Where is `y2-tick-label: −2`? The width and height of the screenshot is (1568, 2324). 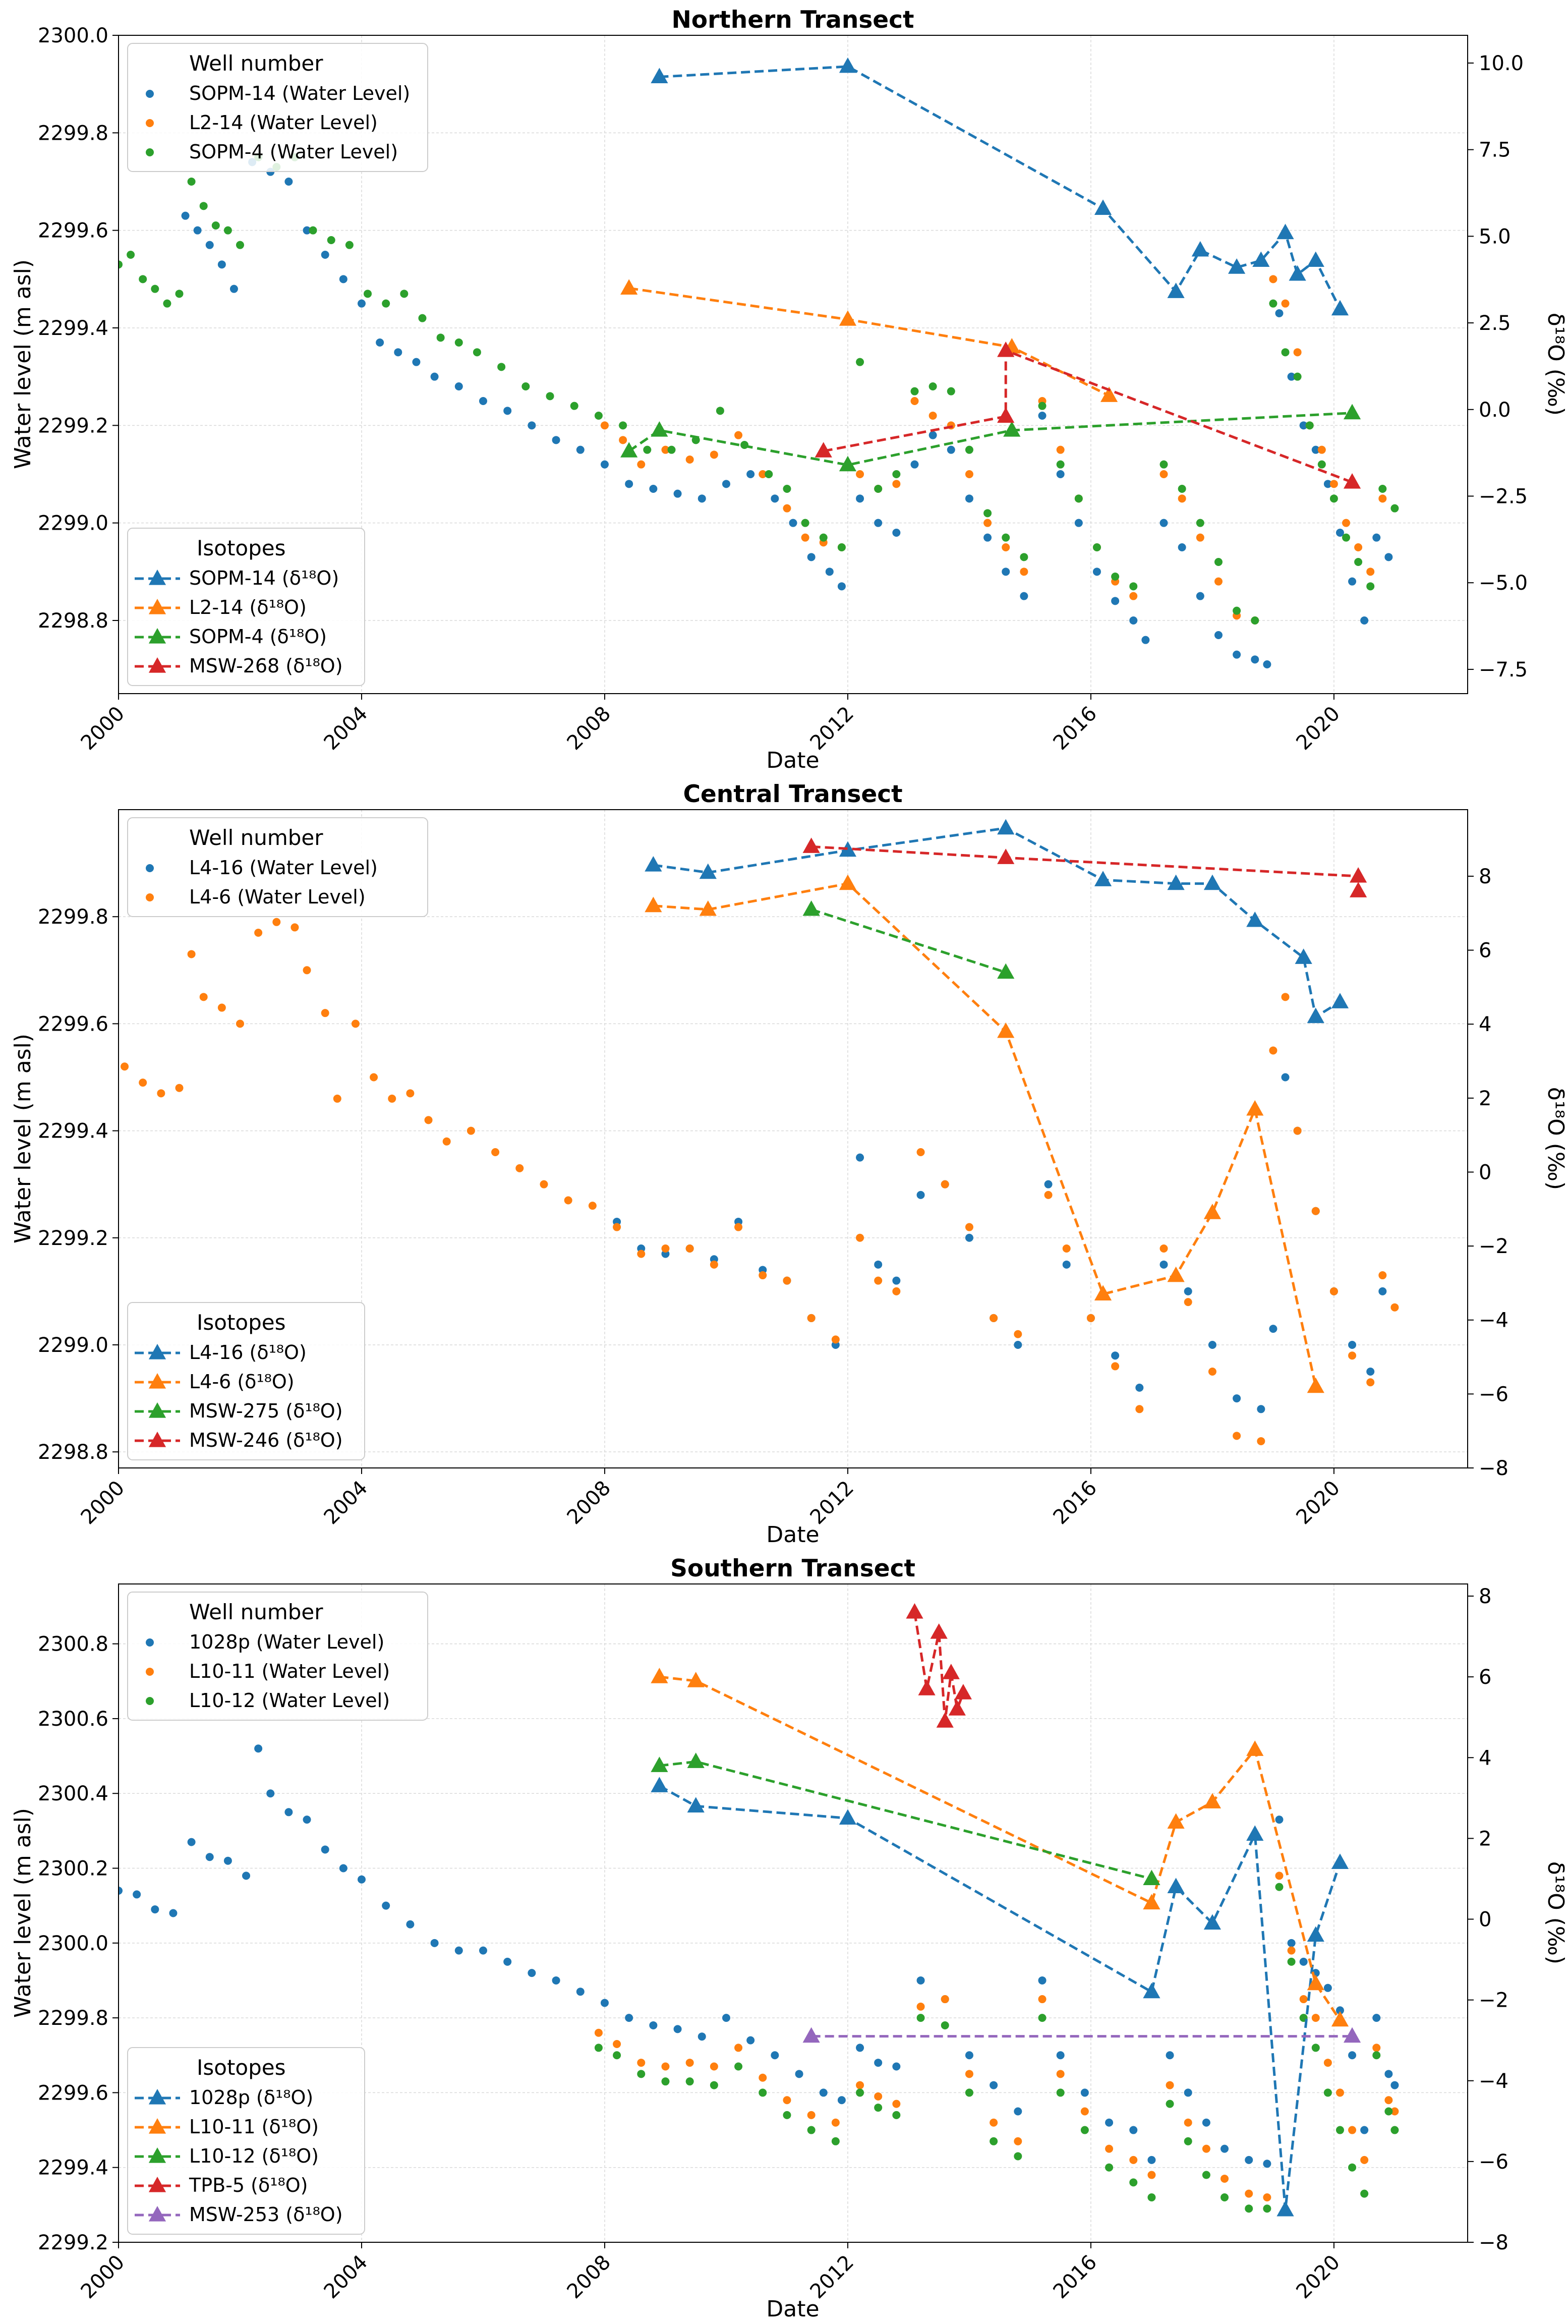 y2-tick-label: −2 is located at coordinates (1493, 2000).